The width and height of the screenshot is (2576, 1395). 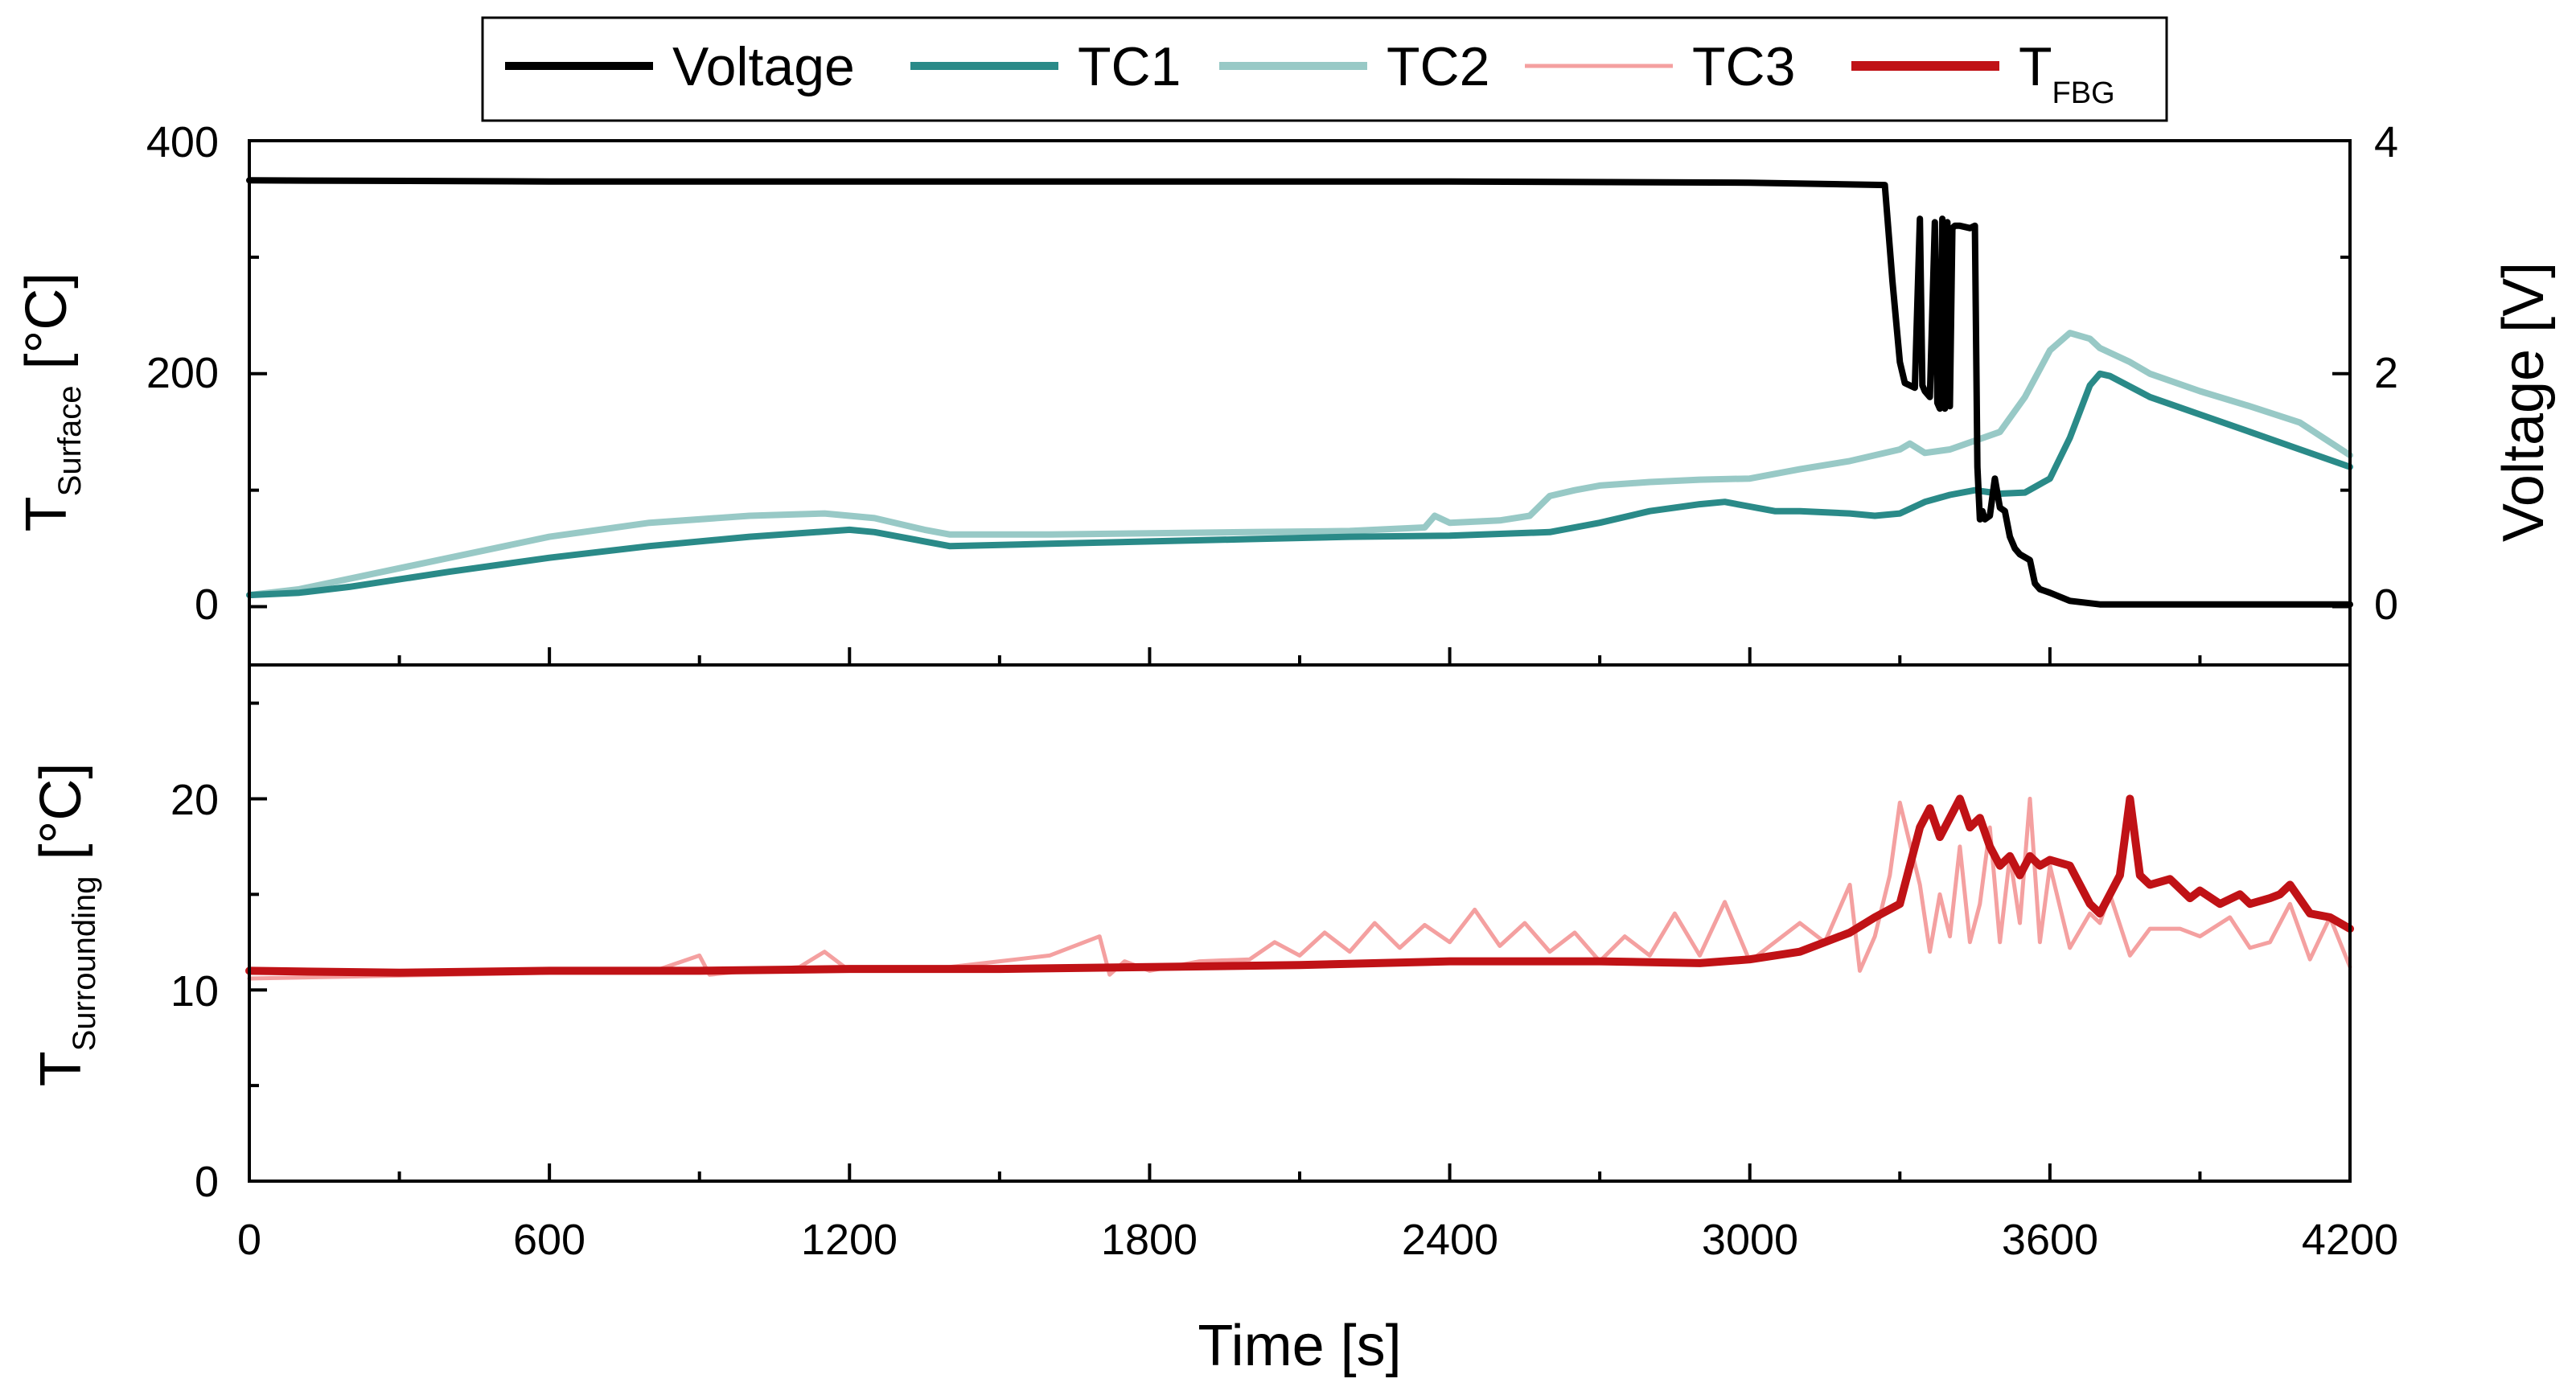 What do you see at coordinates (2035, 66) in the screenshot?
I see `legend-label-tfbg-main: T` at bounding box center [2035, 66].